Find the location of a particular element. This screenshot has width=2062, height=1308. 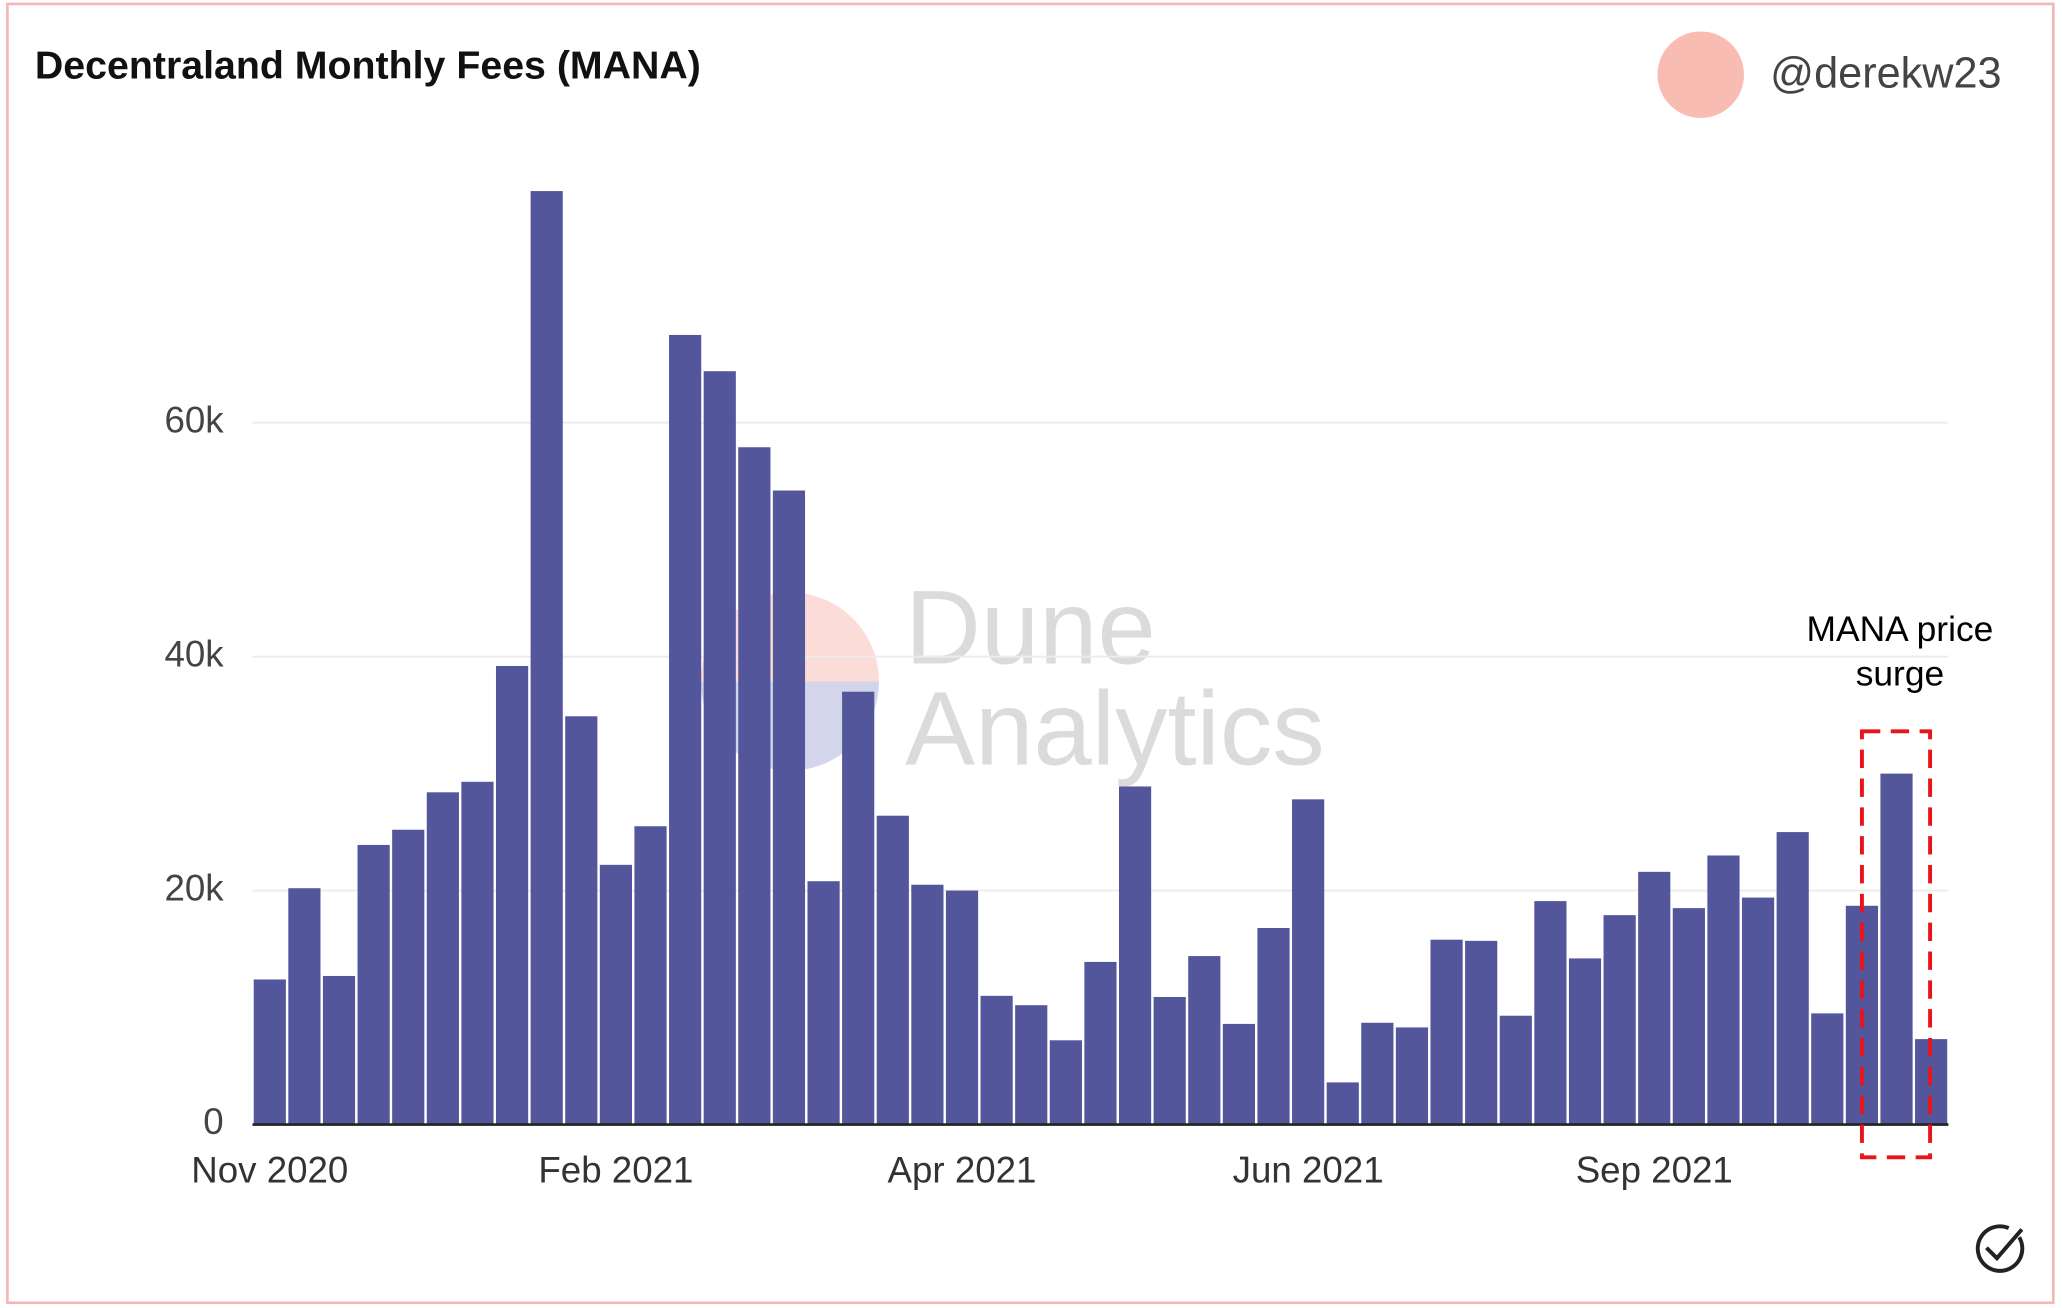

y-tick-label: 0 is located at coordinates (213, 1121).